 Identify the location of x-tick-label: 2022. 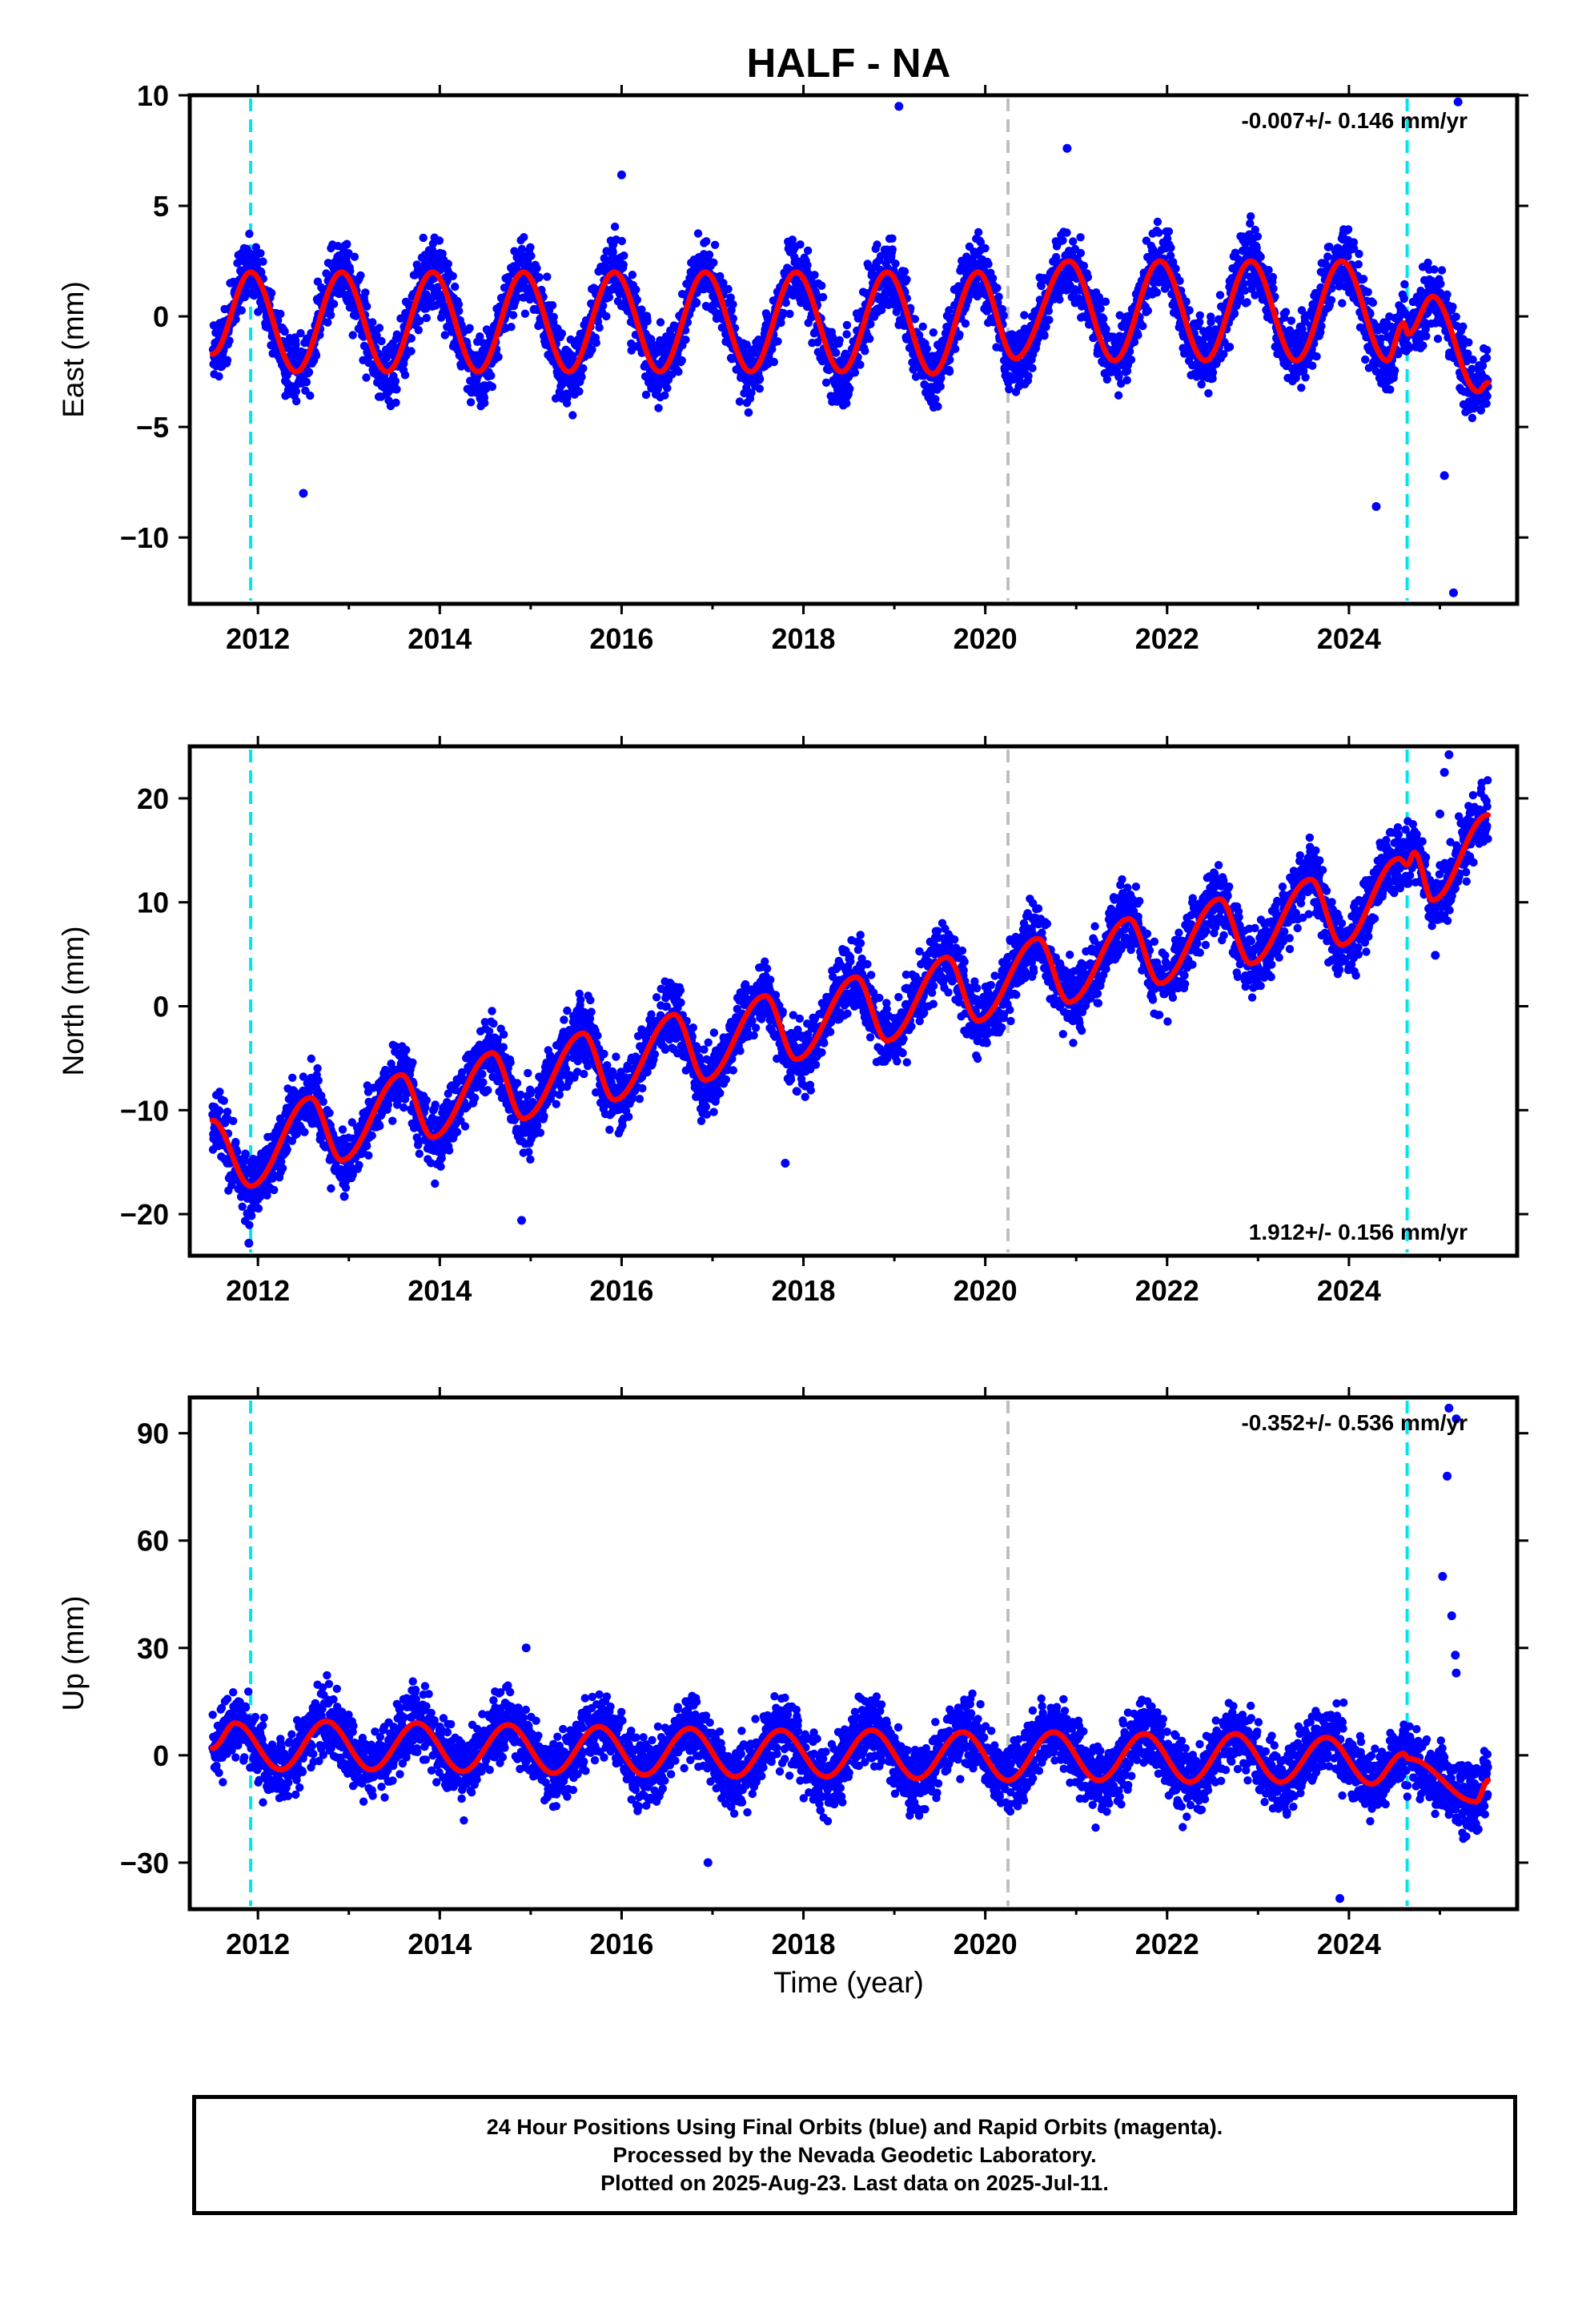
(1167, 638).